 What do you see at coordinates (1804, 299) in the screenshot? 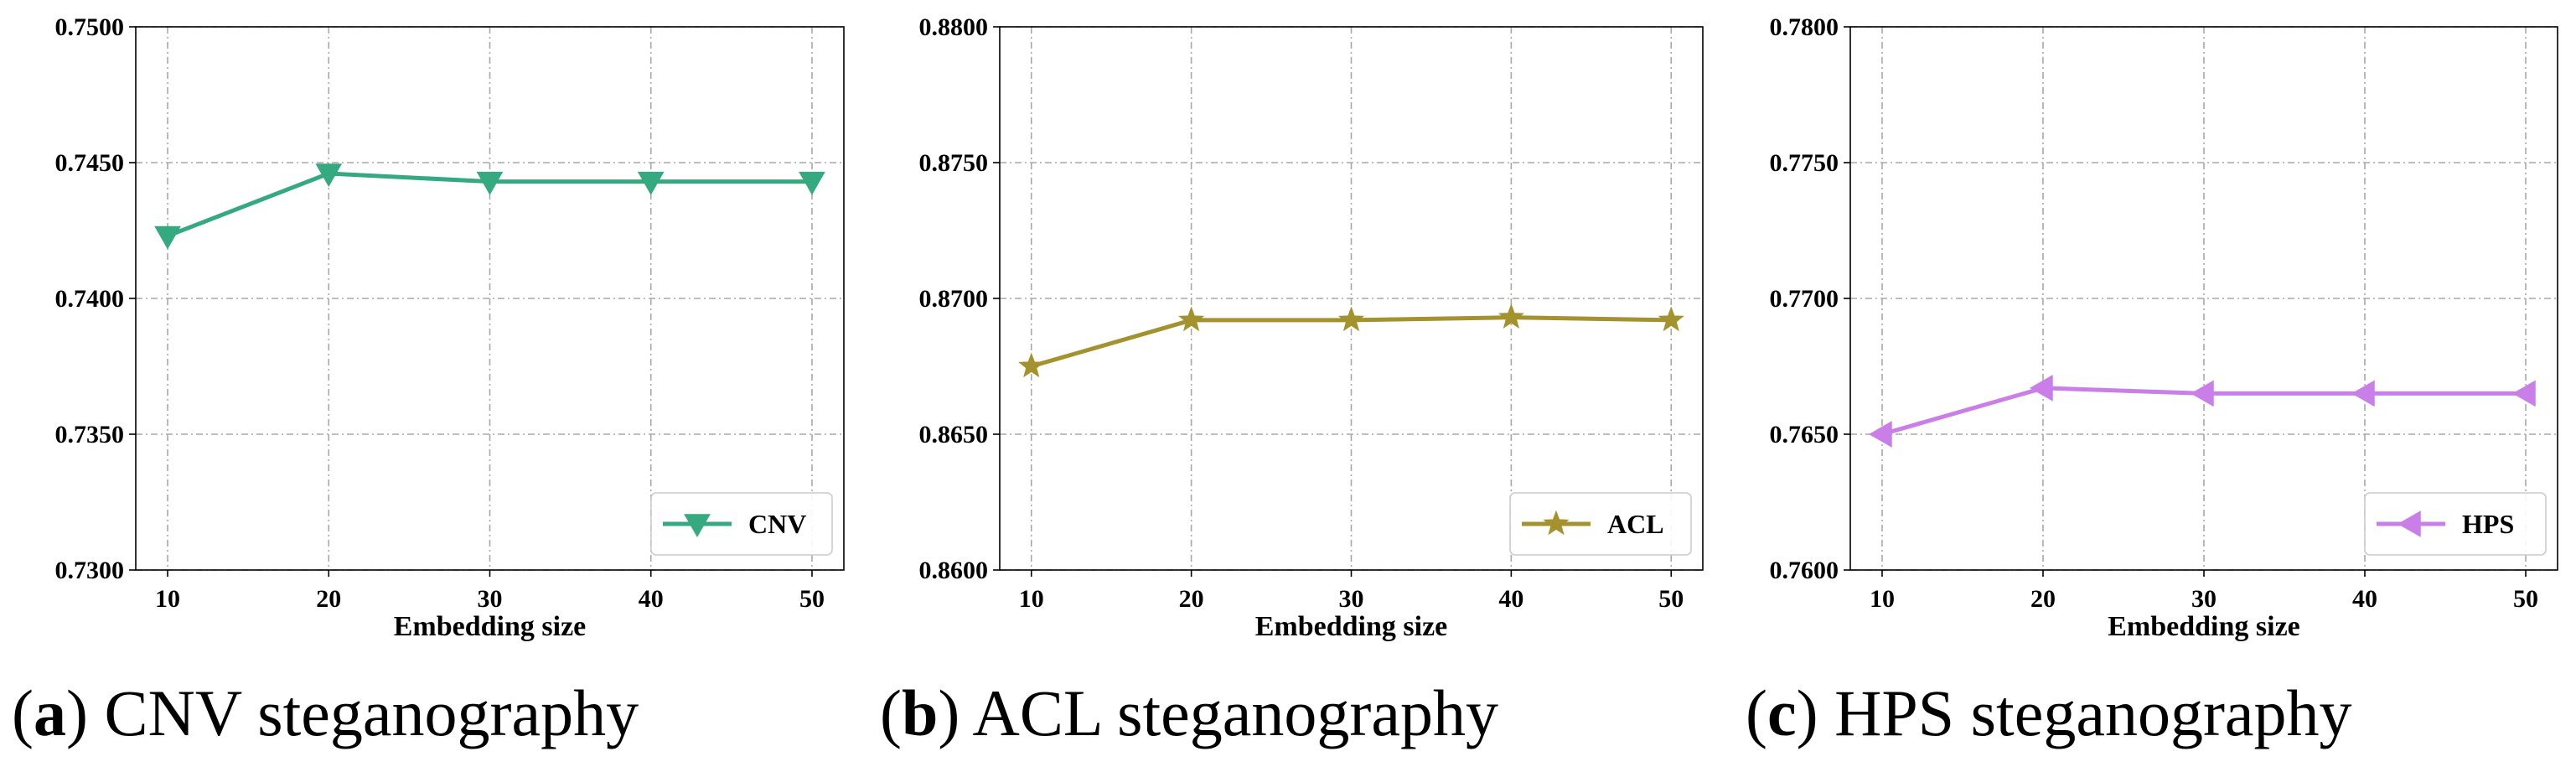
I see `y-tick-label: 0.7700` at bounding box center [1804, 299].